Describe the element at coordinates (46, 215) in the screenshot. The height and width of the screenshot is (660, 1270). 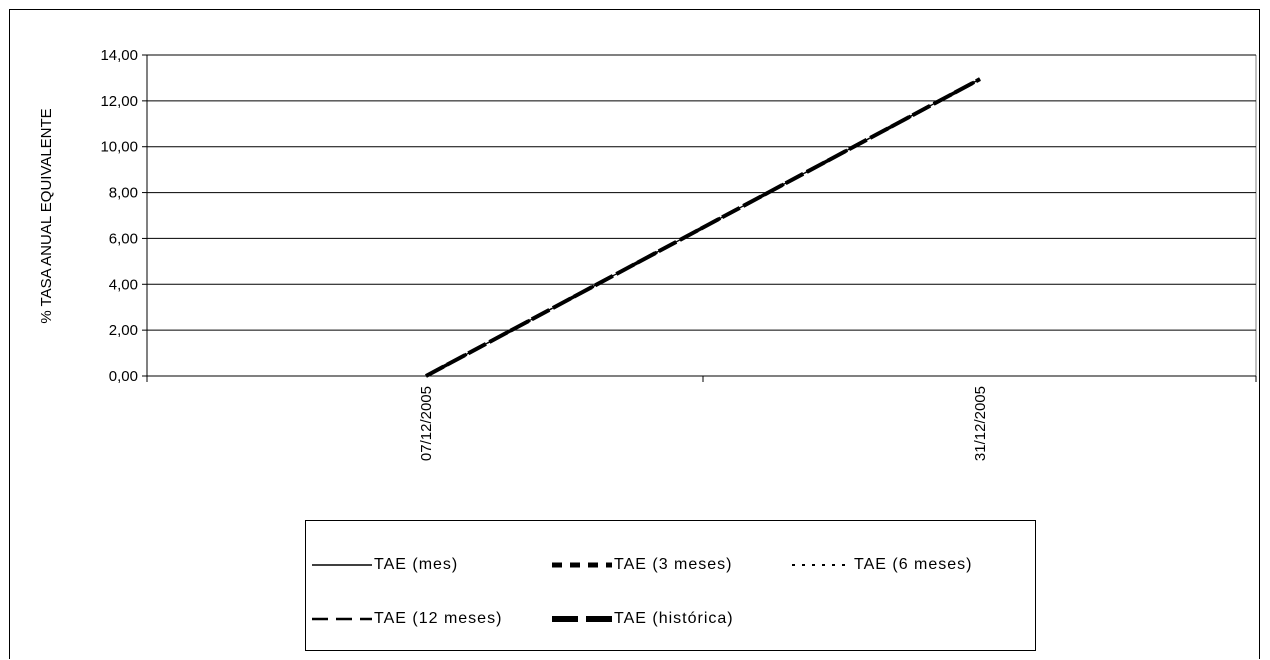
I see `y-axis-label: % TASA ANUAL EQUIVALENTE` at that location.